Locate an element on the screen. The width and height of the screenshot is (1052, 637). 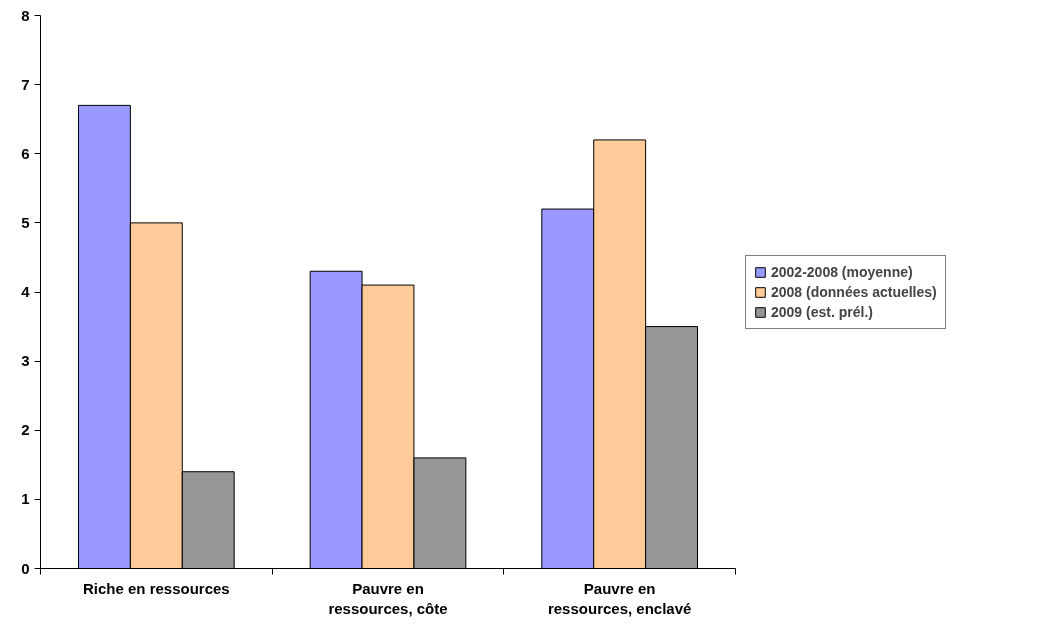
y-tick-label: 0 is located at coordinates (25, 568).